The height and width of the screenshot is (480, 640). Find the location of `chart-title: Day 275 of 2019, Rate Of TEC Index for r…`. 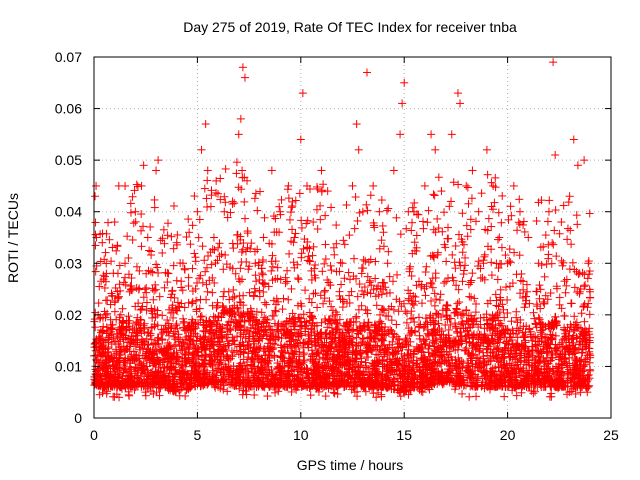

chart-title: Day 275 of 2019, Rate Of TEC Index for r… is located at coordinates (350, 27).